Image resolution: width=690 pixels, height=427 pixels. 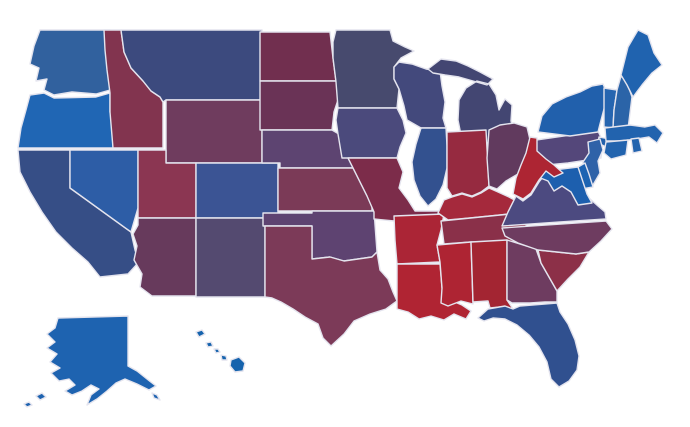 I want to click on state-ia, so click(x=371, y=133).